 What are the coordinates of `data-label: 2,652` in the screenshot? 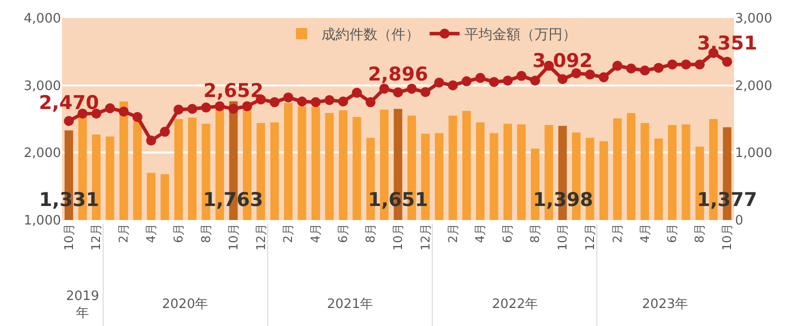 It's located at (233, 91).